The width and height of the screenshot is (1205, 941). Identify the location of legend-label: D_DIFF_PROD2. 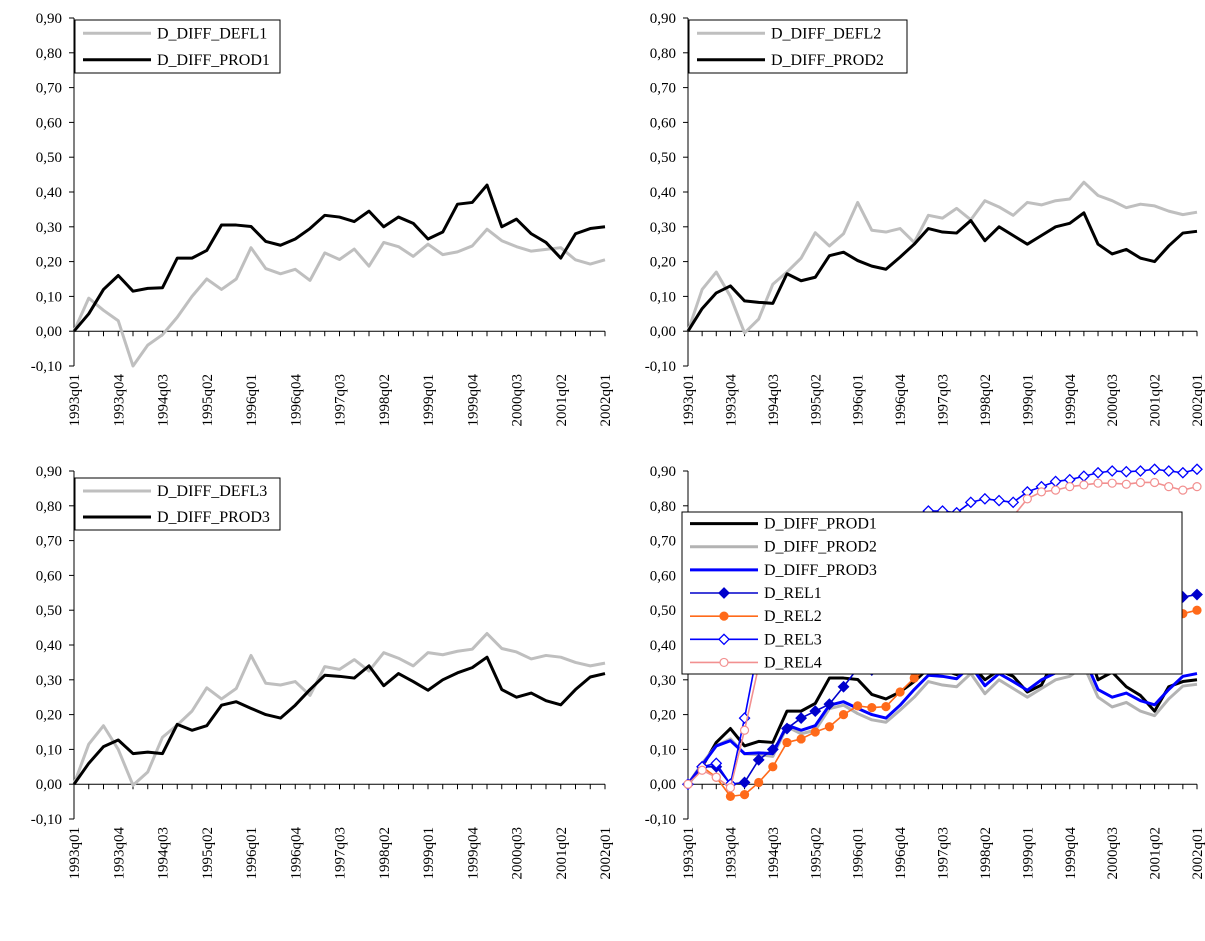
(827, 60).